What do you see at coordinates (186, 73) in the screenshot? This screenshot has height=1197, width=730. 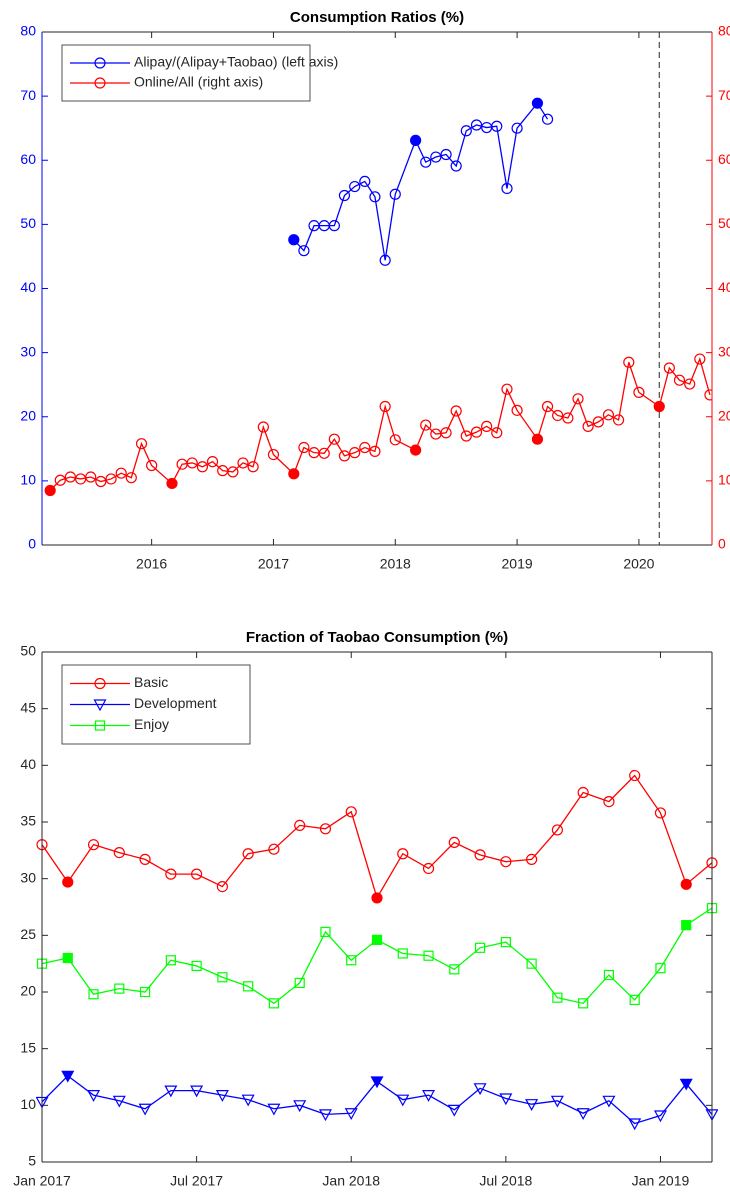 I see `legend-box` at bounding box center [186, 73].